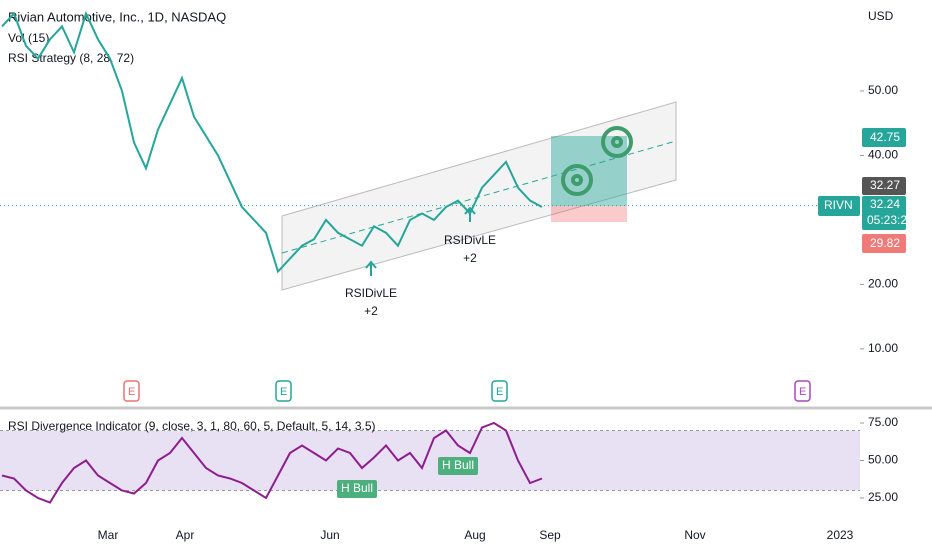  Describe the element at coordinates (467, 391) in the screenshot. I see `earnings-badges` at that location.